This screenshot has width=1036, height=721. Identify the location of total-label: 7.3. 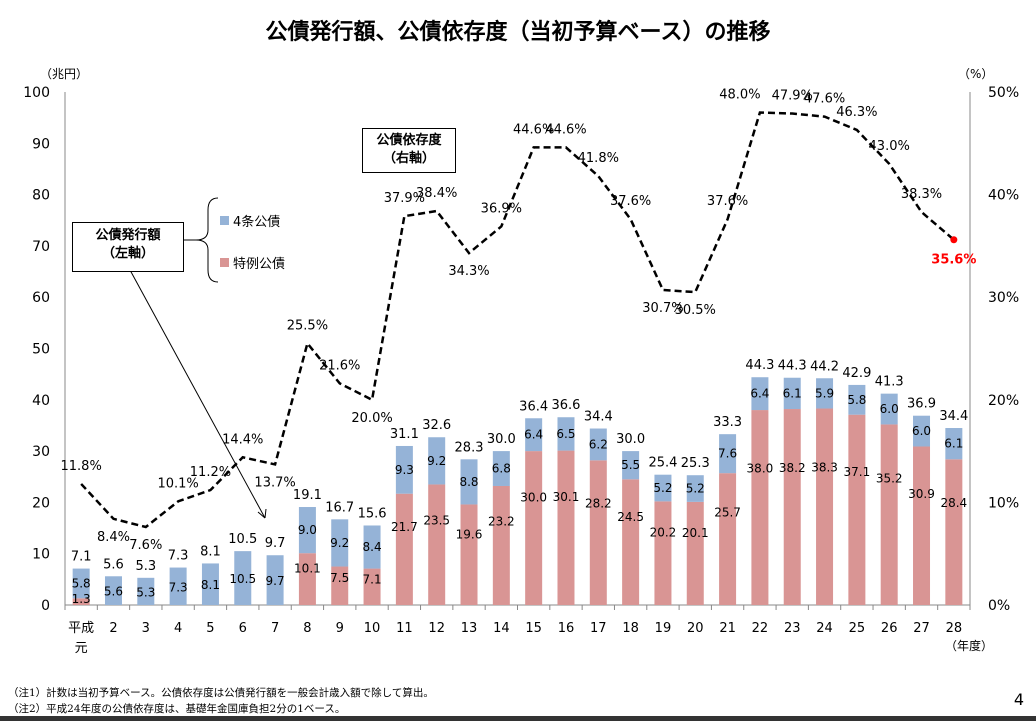
(178, 556).